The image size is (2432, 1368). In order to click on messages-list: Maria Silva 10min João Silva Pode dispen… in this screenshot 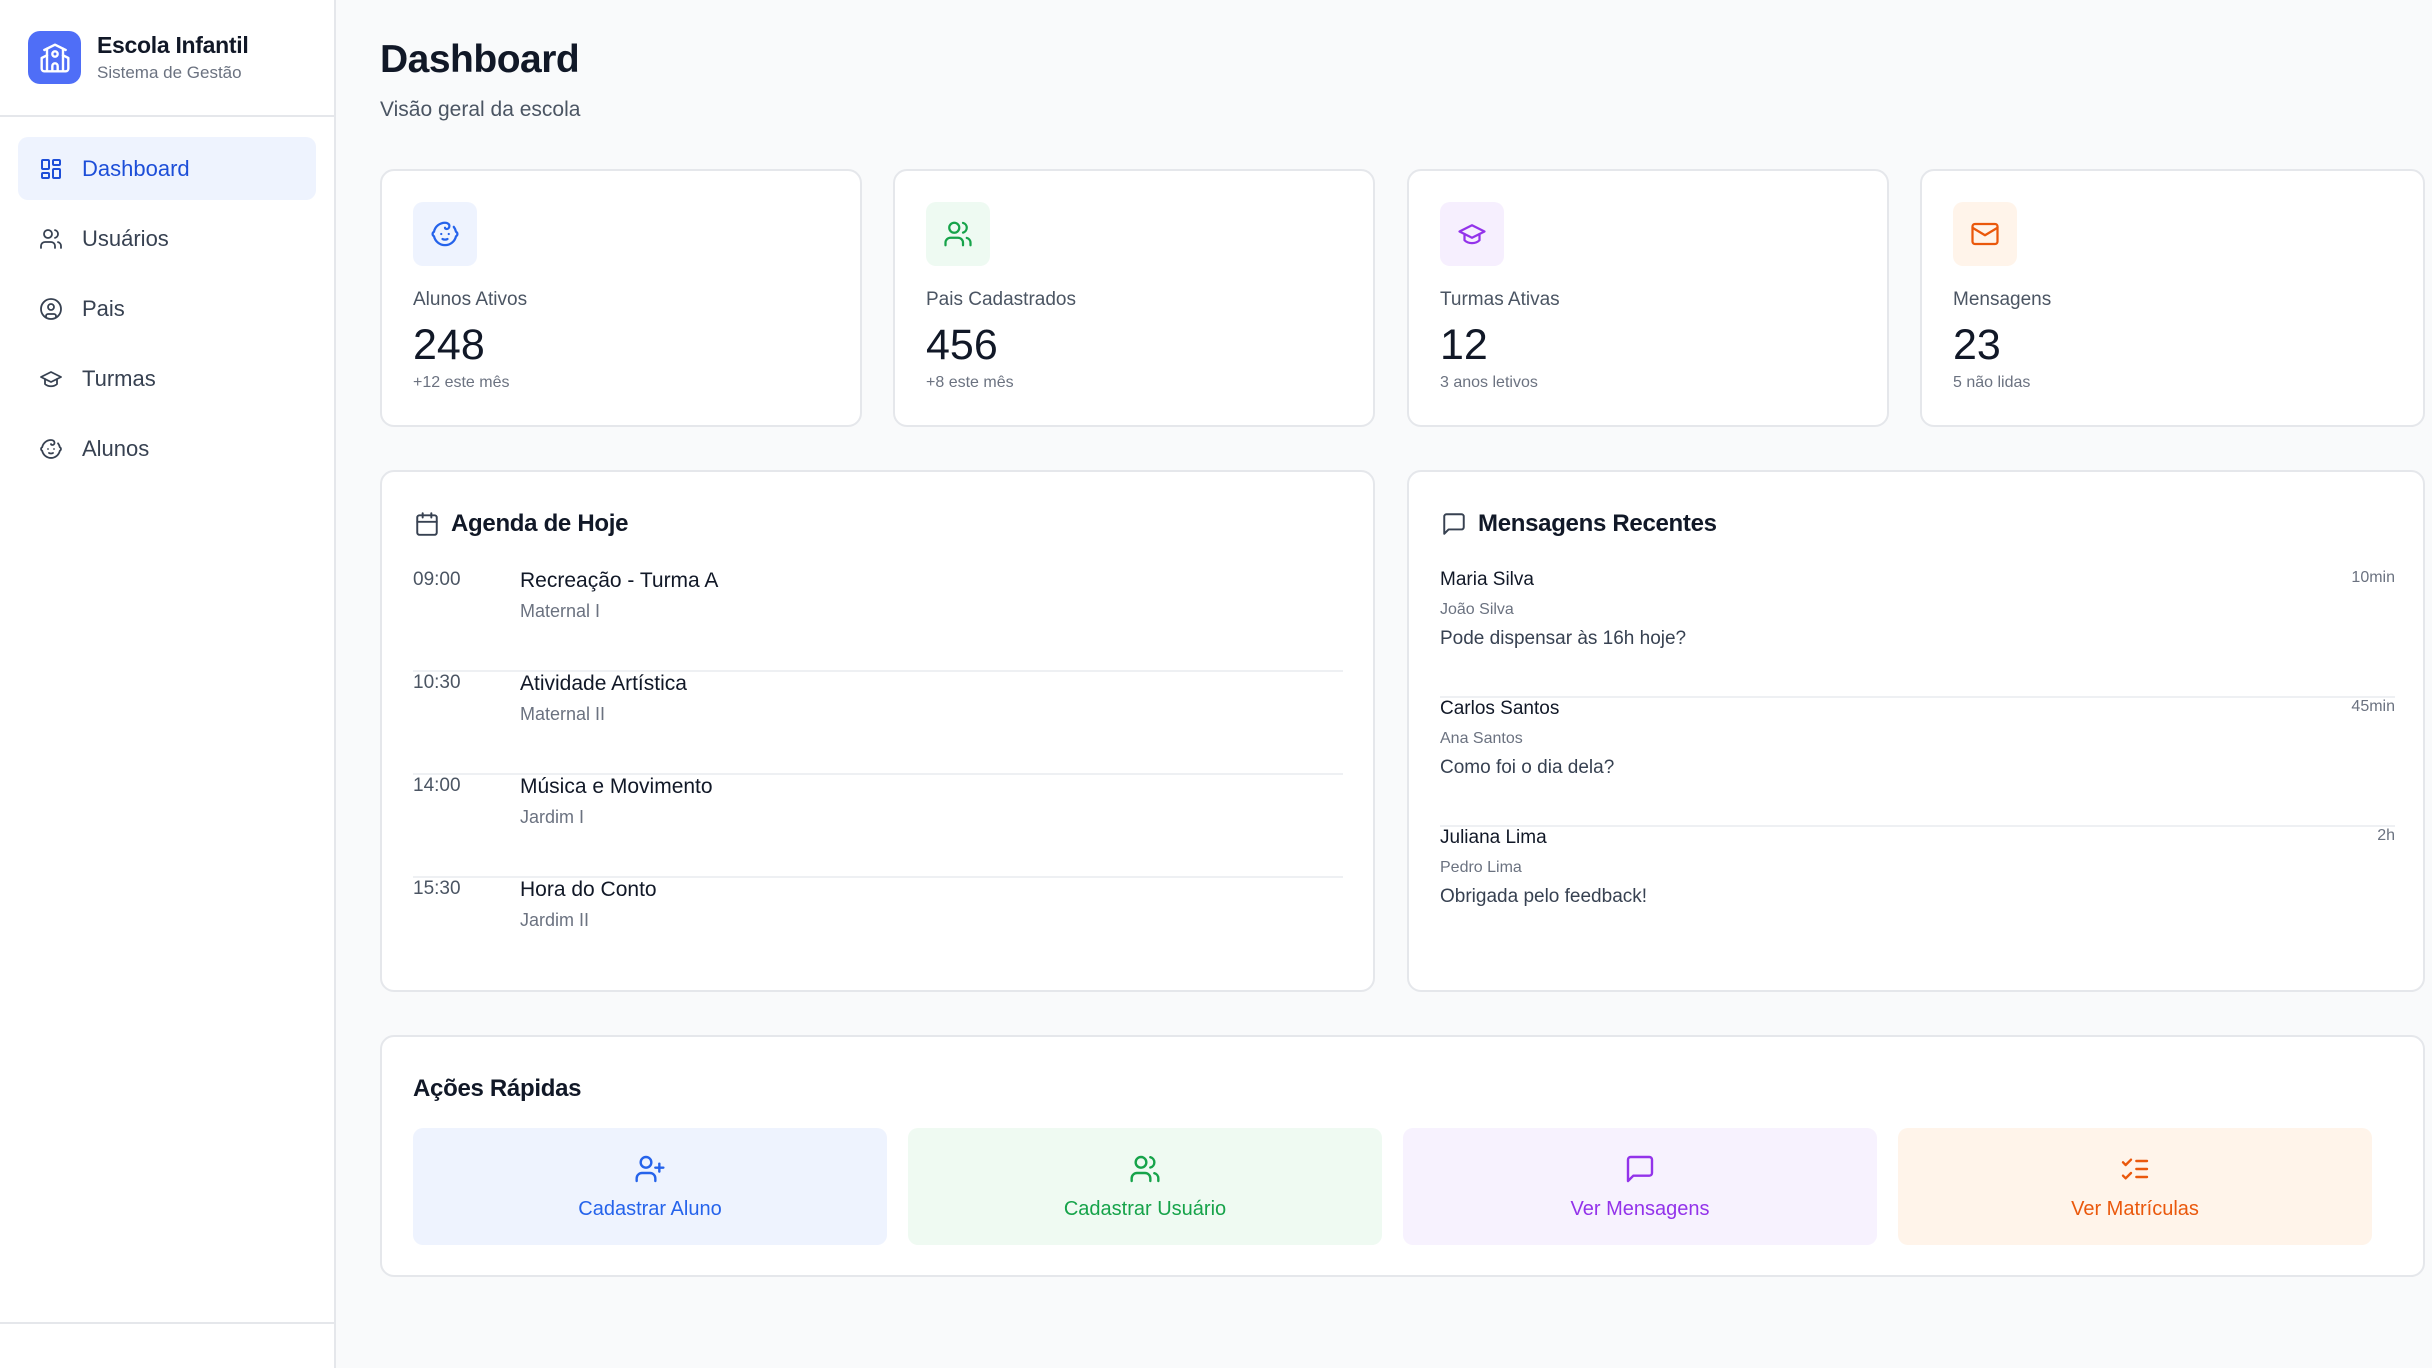, I will do `click(1917, 762)`.